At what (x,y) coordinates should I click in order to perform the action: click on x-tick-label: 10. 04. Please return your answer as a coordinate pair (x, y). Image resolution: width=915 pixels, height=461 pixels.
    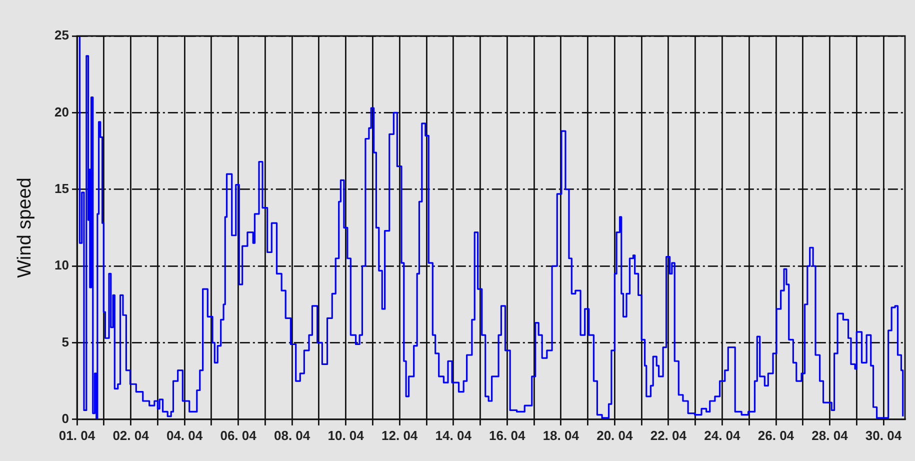
    Looking at the image, I should click on (346, 435).